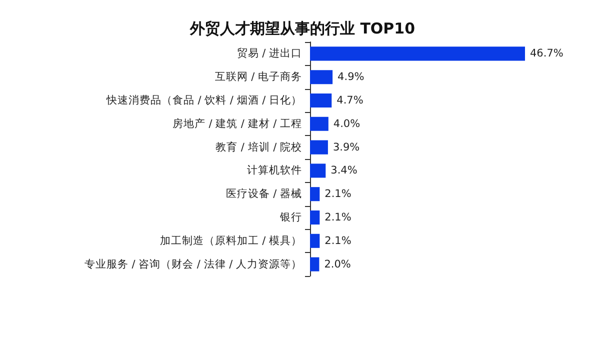 This screenshot has height=340, width=605. Describe the element at coordinates (193, 263) in the screenshot. I see `y-tick-label: 专业服务 / 咨询（财会 / 法律 / 人力资源等）` at that location.